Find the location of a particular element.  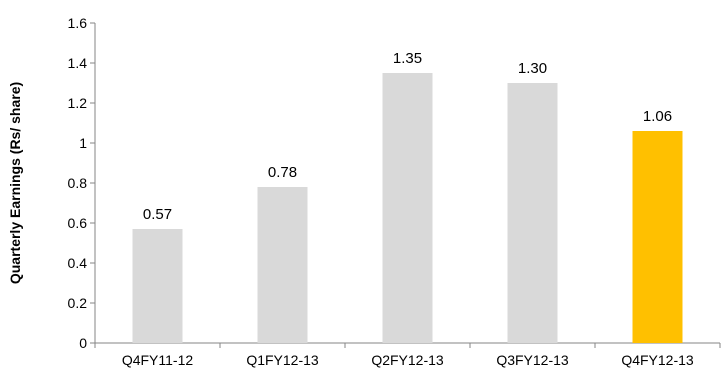

y-axis: 0 0.2 0.4 0.6 0.8 1 1.2 1.4 1.6 is located at coordinates (82, 183).